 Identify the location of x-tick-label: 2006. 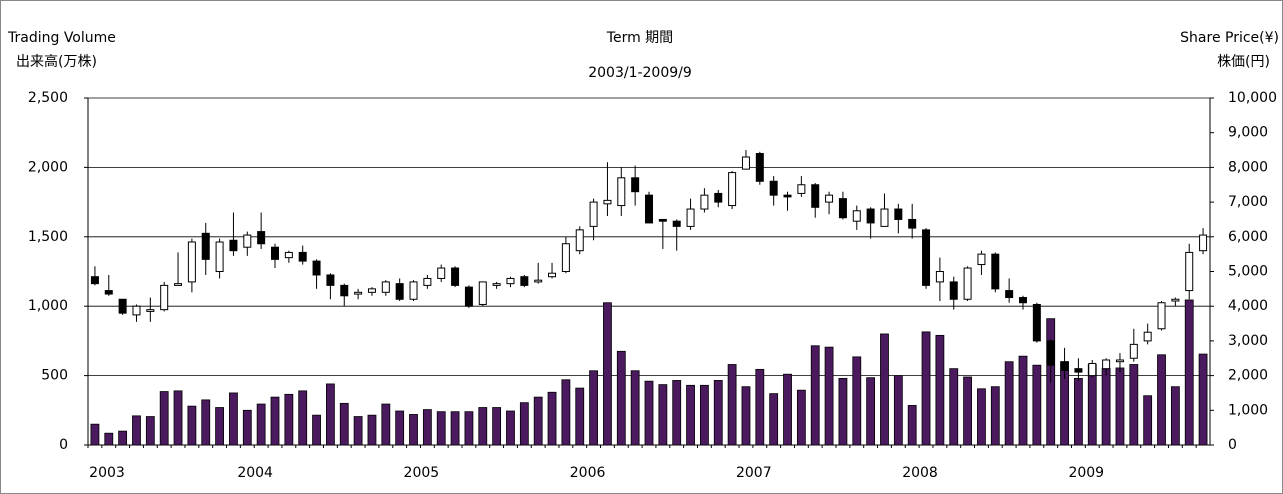
(588, 473).